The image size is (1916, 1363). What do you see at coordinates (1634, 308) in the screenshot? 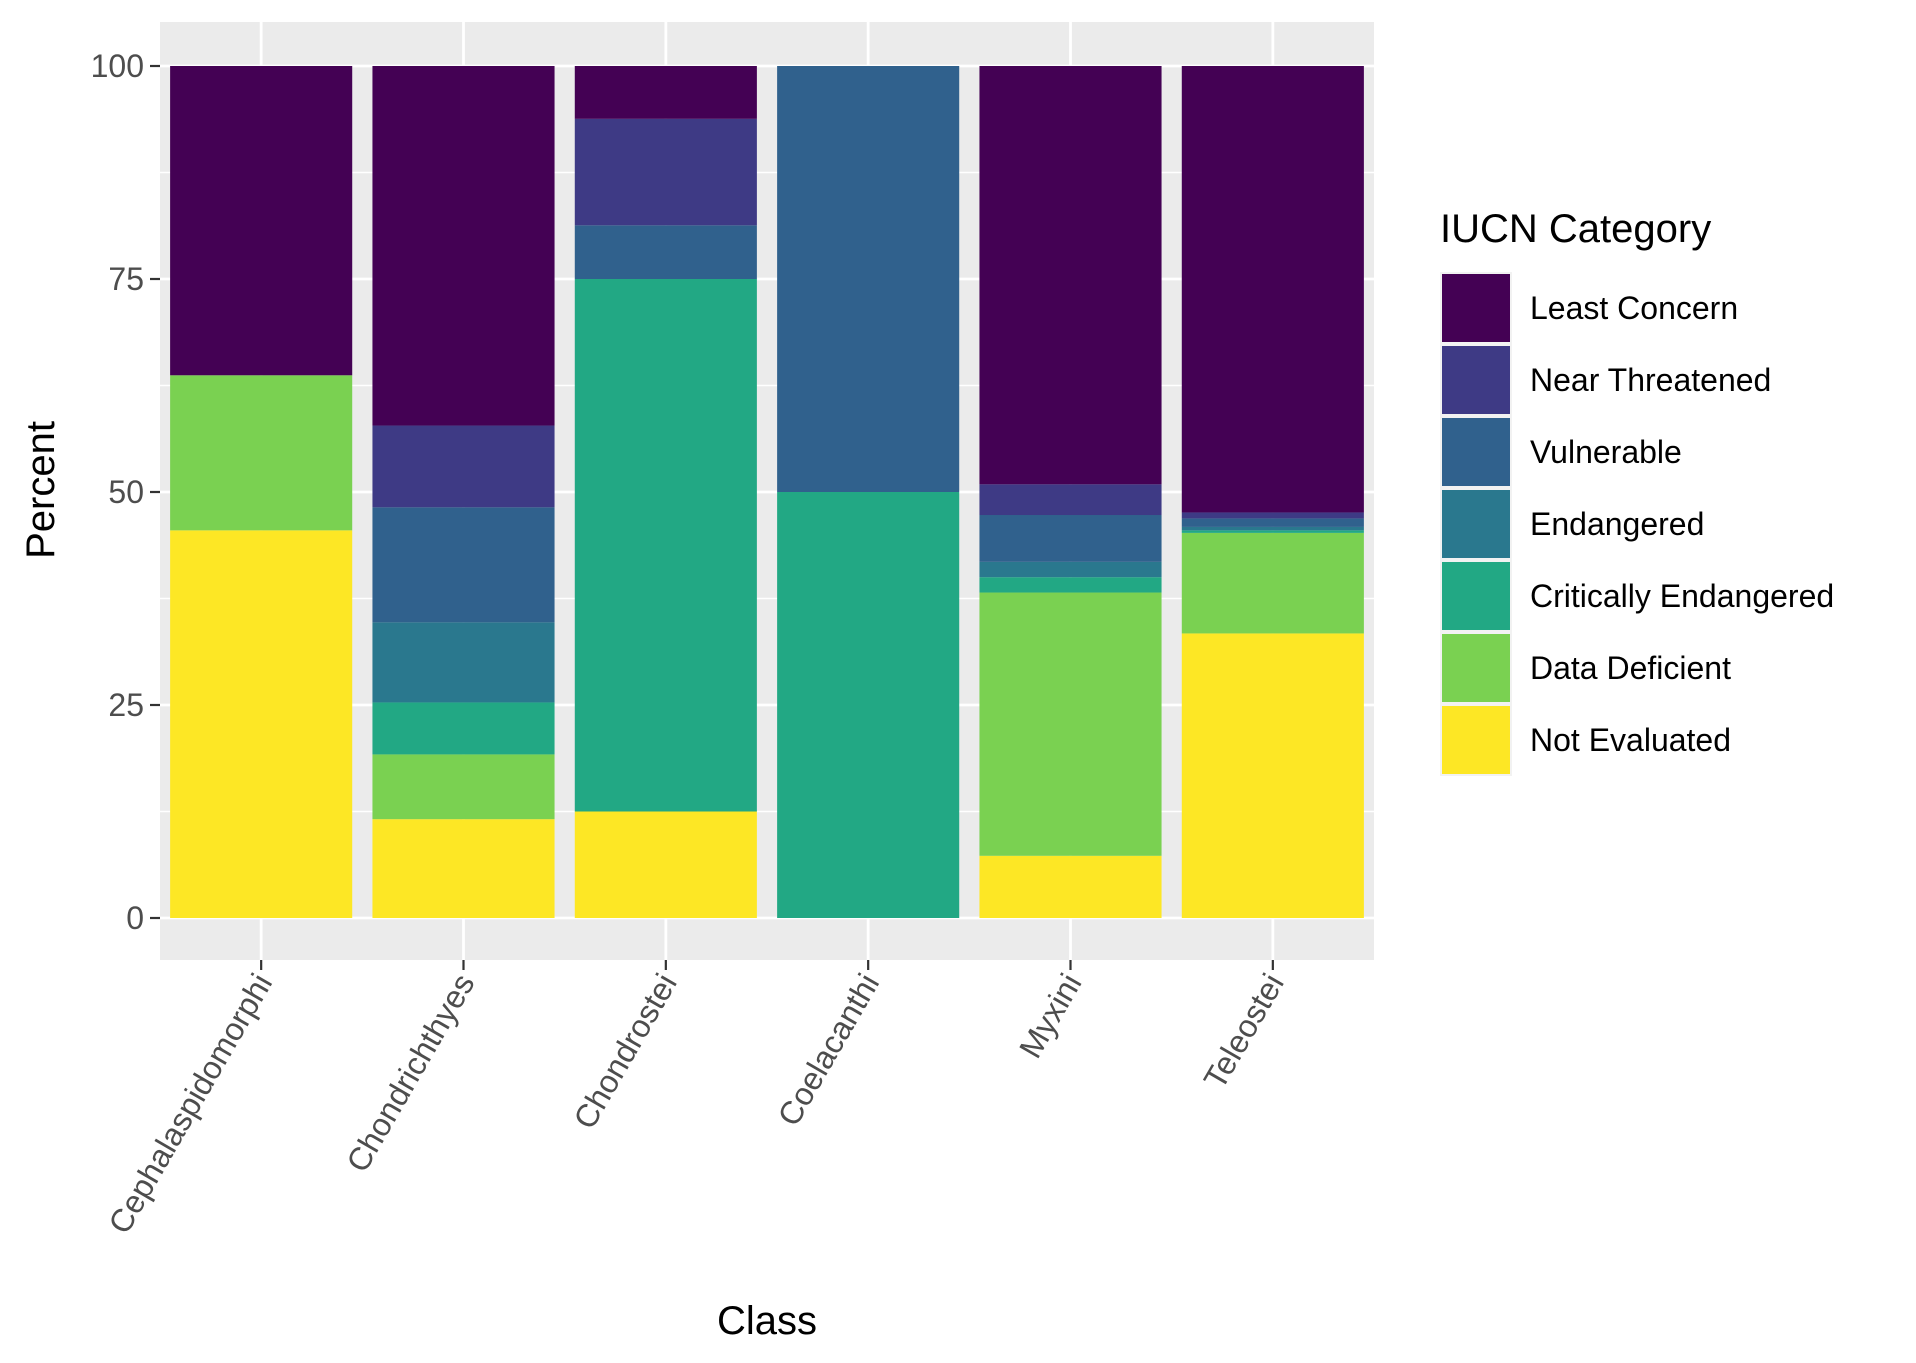
I see `legend-label: Least Concern` at bounding box center [1634, 308].